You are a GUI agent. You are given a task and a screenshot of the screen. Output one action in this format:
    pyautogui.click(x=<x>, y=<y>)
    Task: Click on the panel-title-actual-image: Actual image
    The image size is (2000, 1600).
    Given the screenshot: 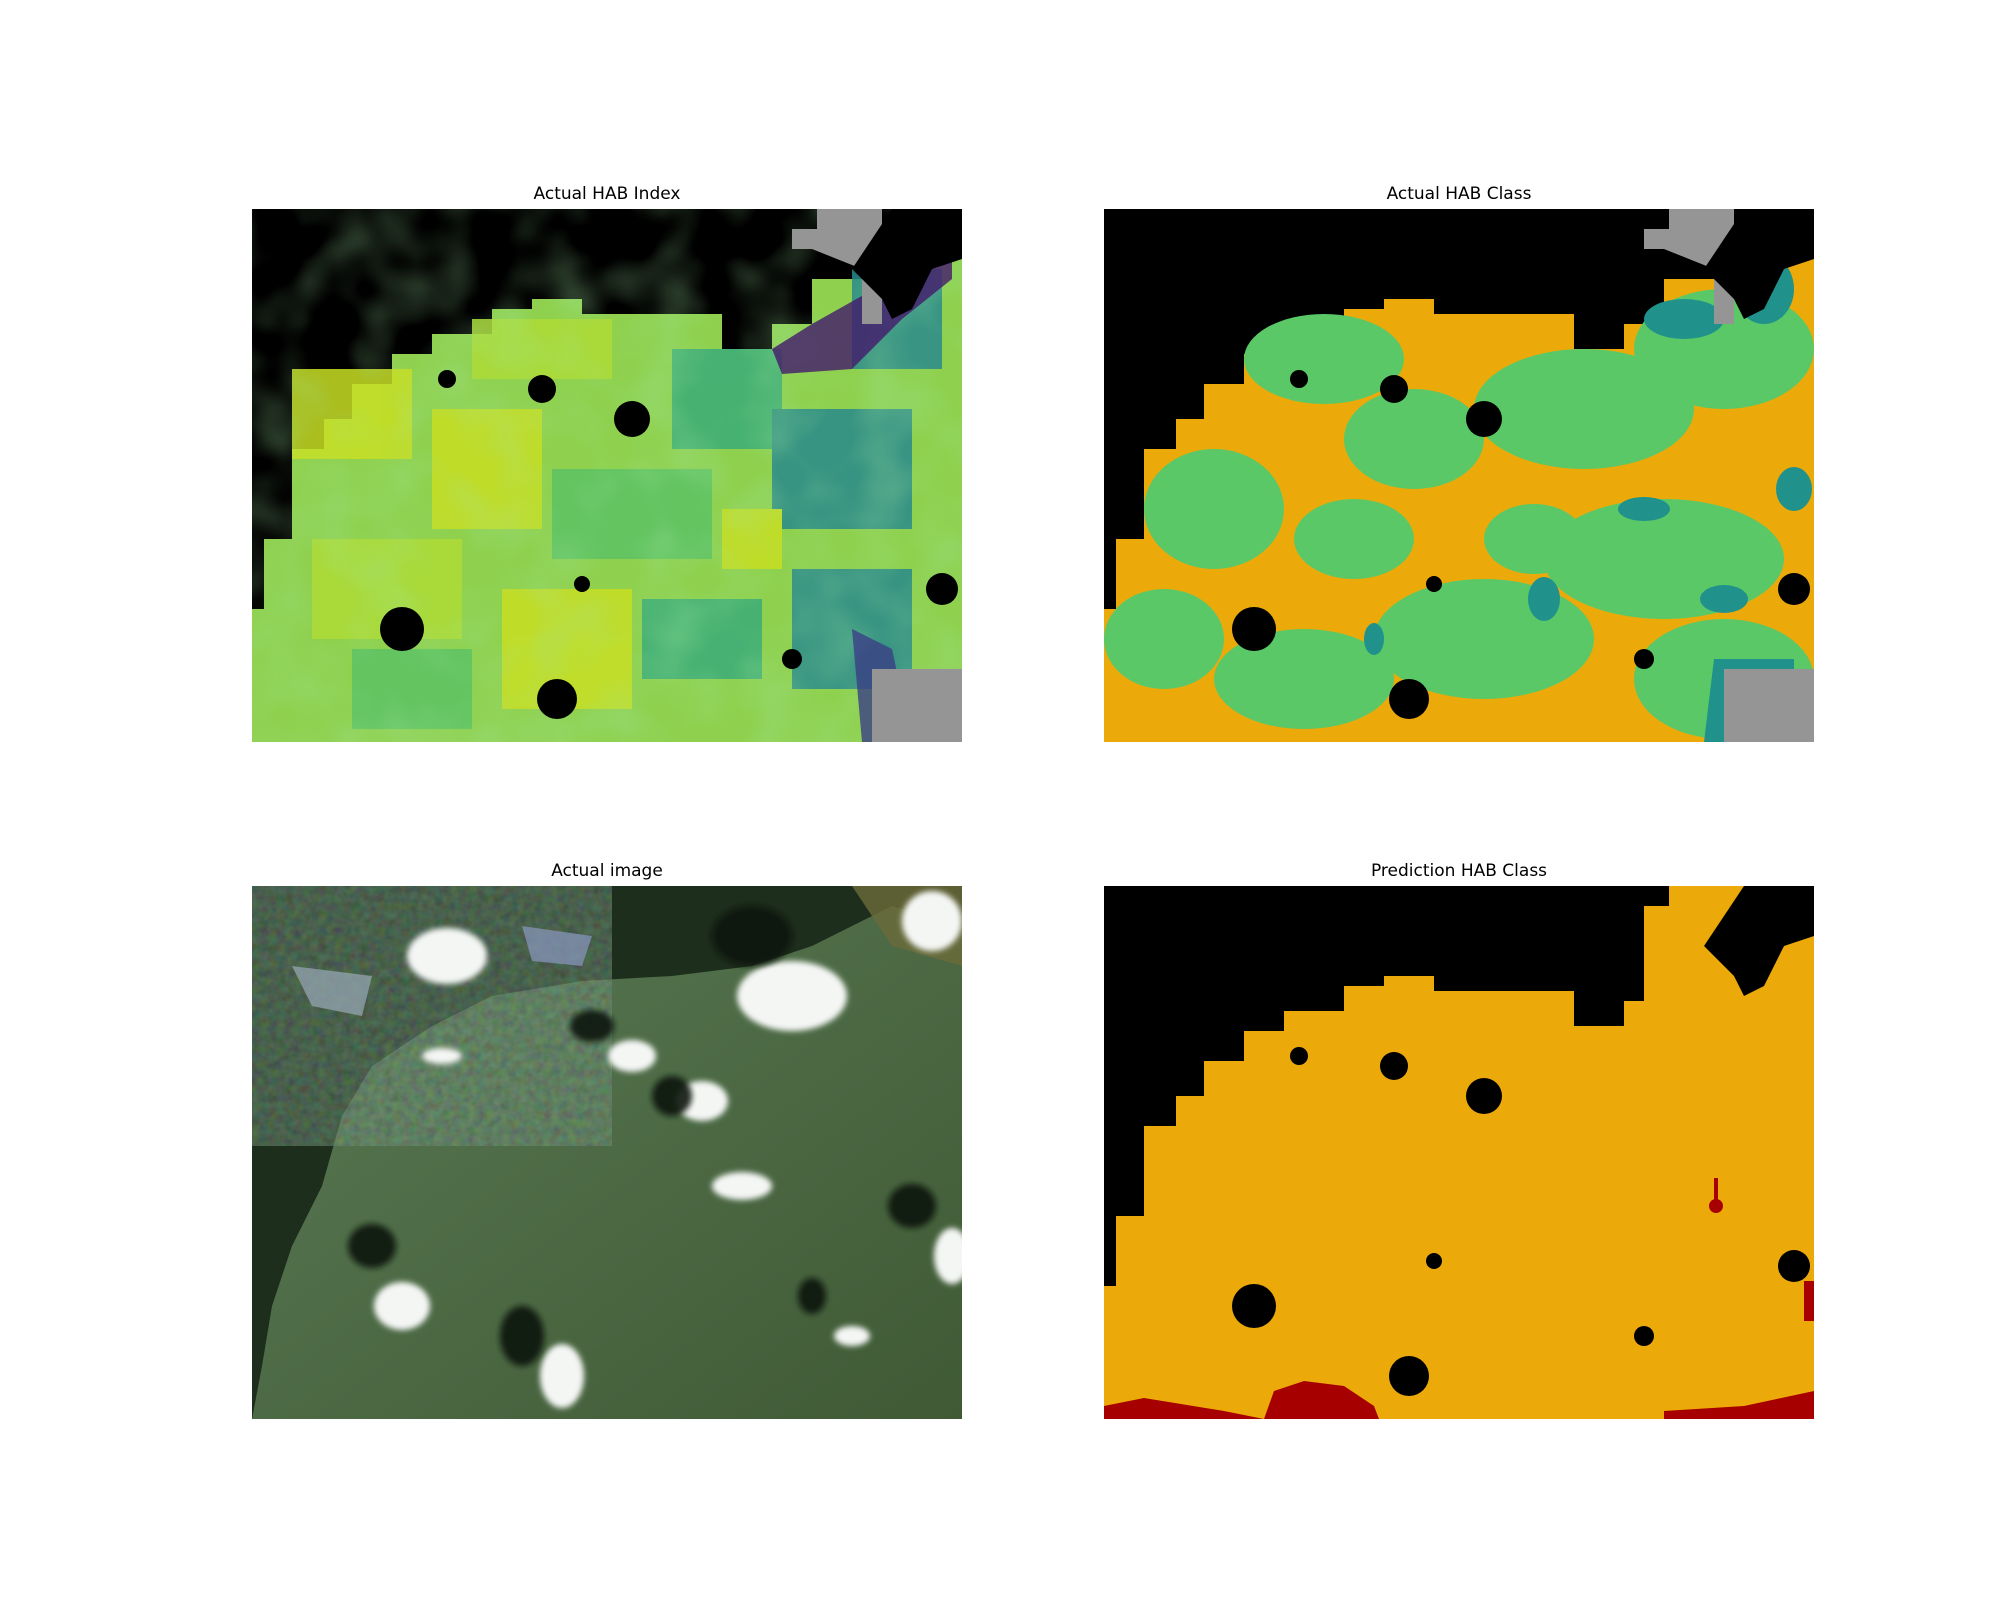 What is the action you would take?
    pyautogui.click(x=607, y=871)
    